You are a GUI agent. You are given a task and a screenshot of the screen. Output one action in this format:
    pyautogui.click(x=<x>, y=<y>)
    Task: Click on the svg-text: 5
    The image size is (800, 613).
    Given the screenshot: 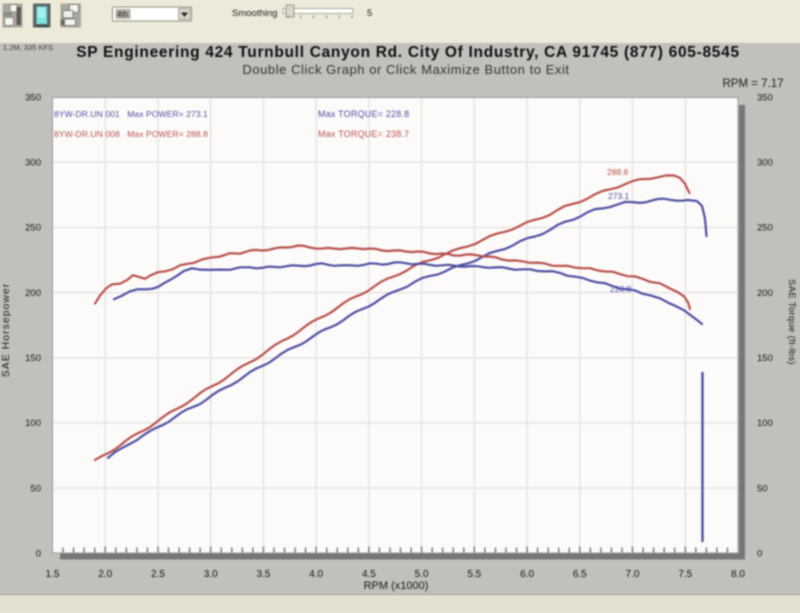 What is the action you would take?
    pyautogui.click(x=369, y=13)
    